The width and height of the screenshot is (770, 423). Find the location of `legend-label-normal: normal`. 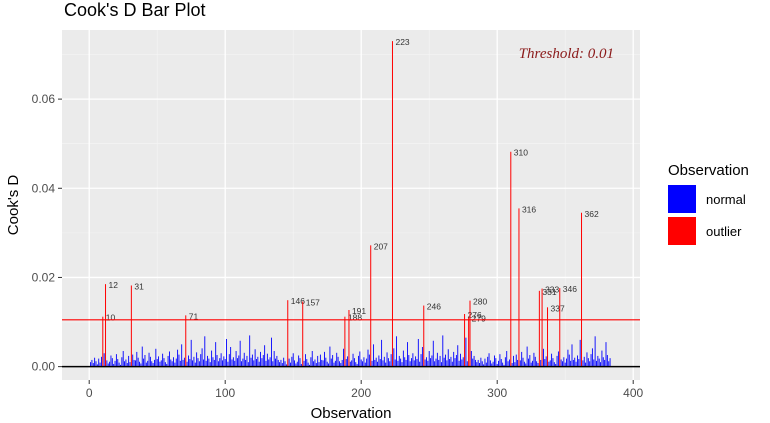

legend-label-normal: normal is located at coordinates (726, 199).